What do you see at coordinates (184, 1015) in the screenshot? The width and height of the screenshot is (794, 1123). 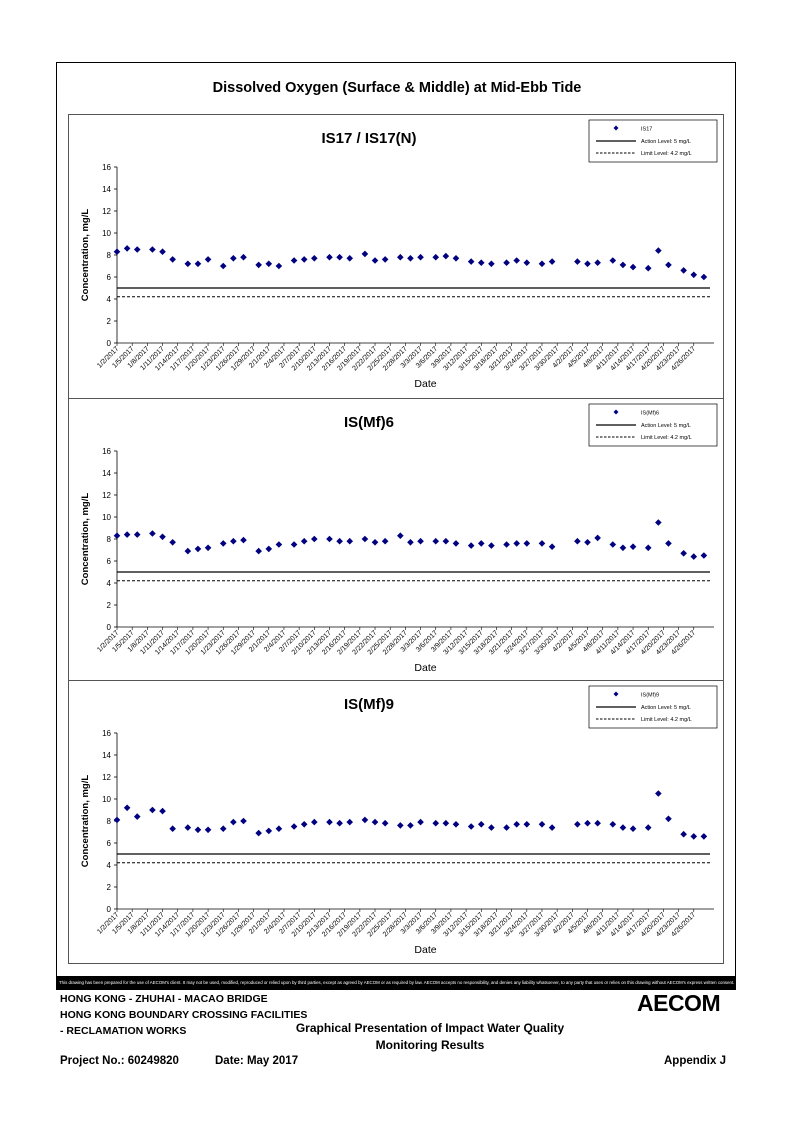 I see `project-name-line2: HONG KONG BOUNDARY CROSSING FACILITIES` at bounding box center [184, 1015].